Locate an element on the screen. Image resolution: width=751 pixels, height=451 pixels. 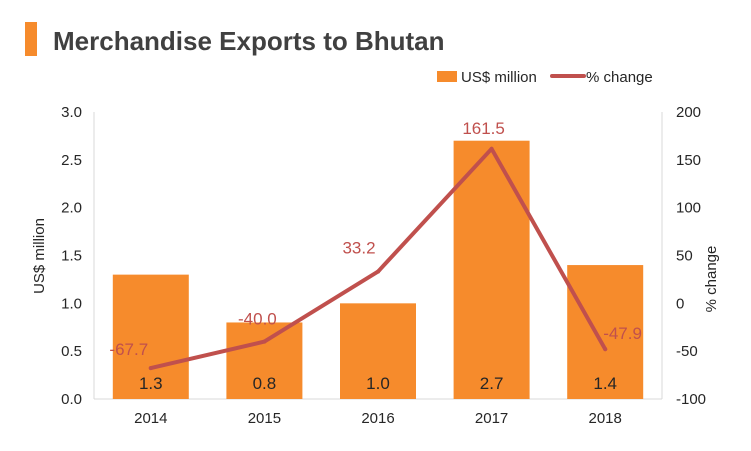
line-point-2015 is located at coordinates (264, 341).